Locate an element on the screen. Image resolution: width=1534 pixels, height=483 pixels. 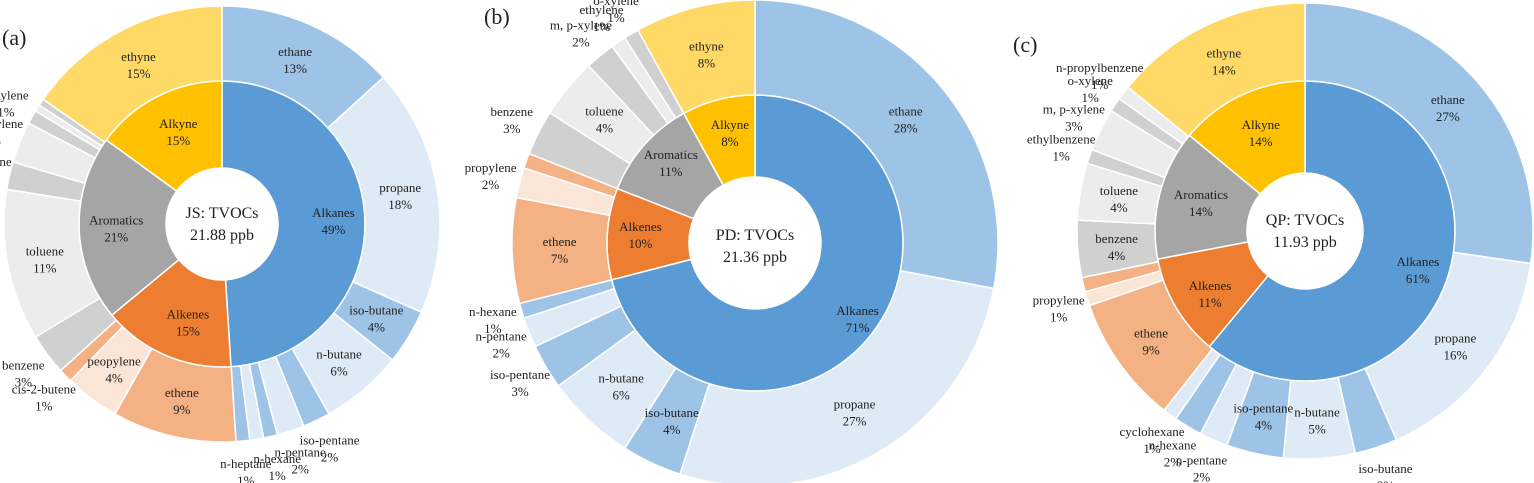
outer-slice-iso-butane-percent: 3% is located at coordinates (1386, 480).